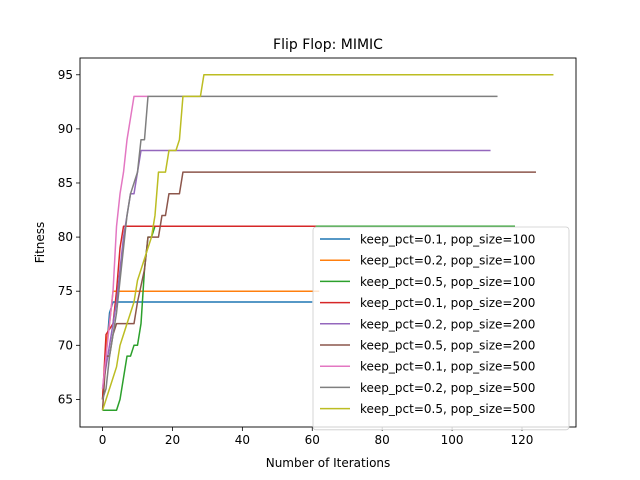 The width and height of the screenshot is (640, 480). I want to click on x-tick-label: 40, so click(242, 440).